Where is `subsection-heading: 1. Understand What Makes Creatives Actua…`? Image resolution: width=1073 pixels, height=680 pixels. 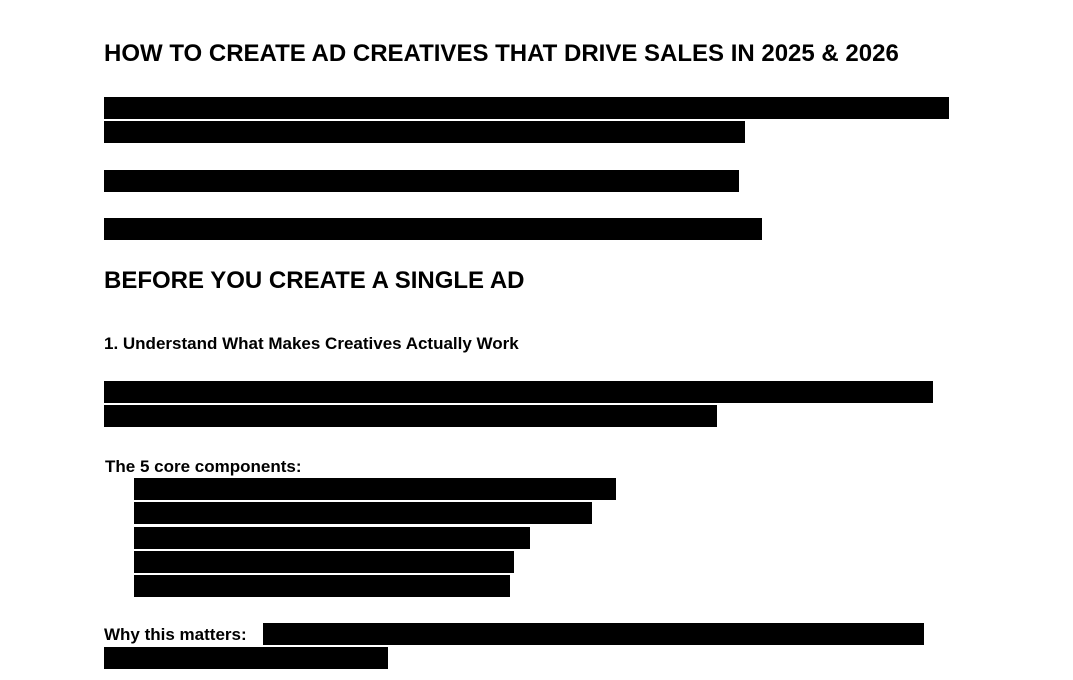 subsection-heading: 1. Understand What Makes Creatives Actua… is located at coordinates (311, 343).